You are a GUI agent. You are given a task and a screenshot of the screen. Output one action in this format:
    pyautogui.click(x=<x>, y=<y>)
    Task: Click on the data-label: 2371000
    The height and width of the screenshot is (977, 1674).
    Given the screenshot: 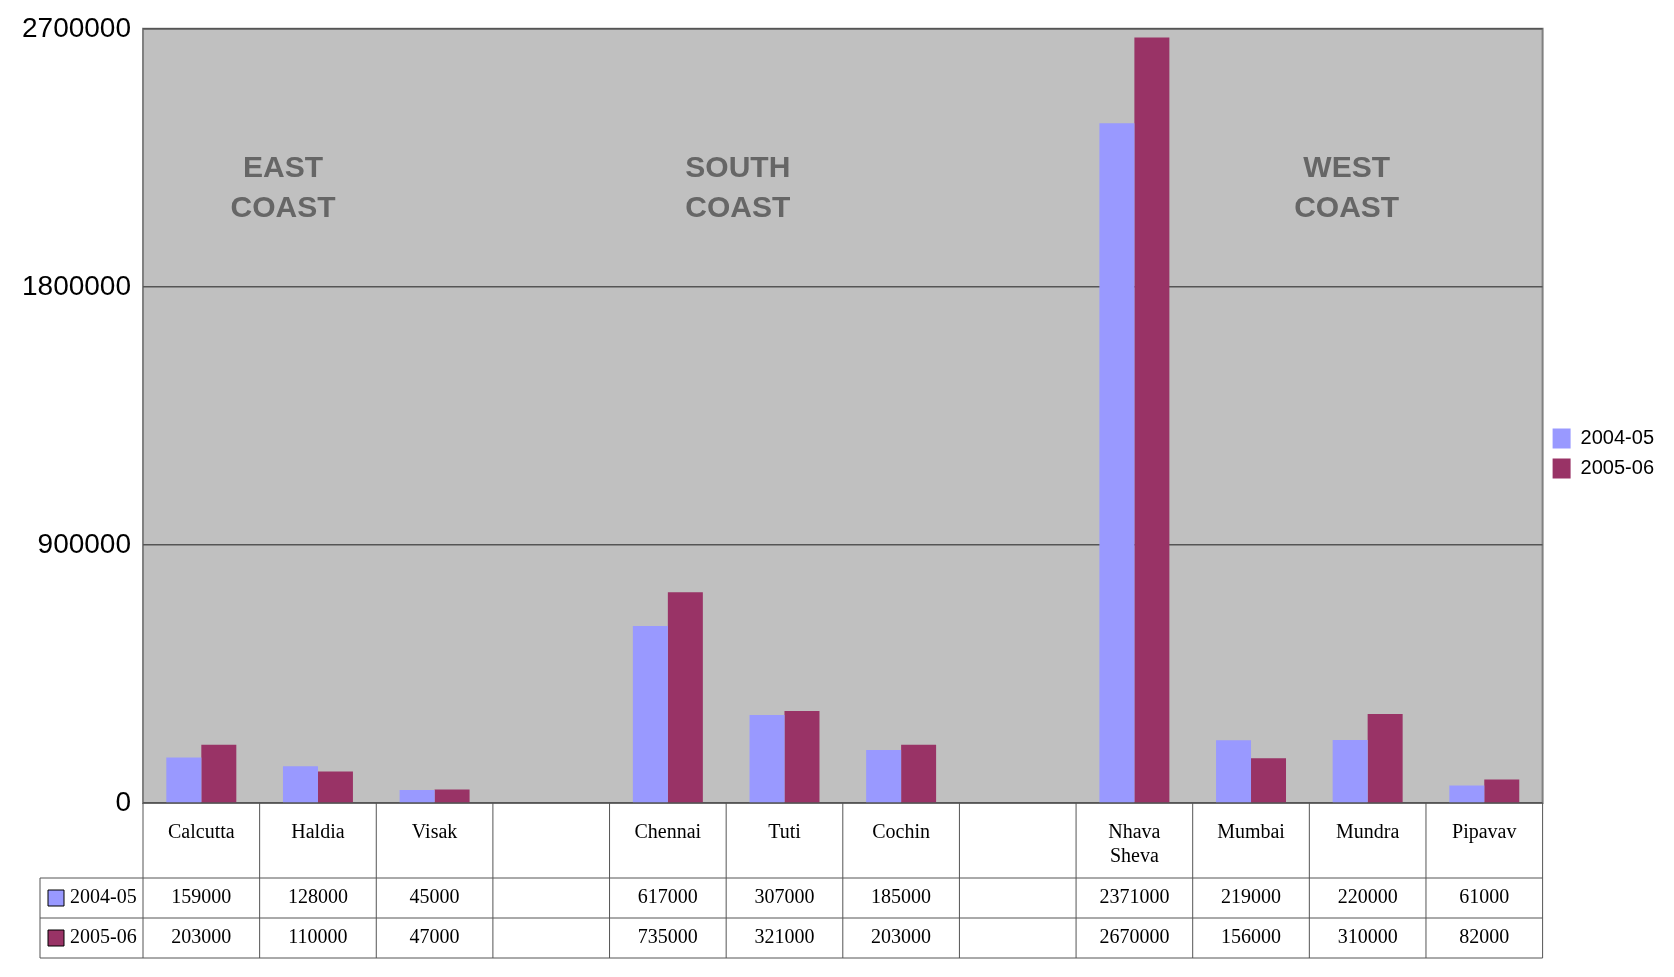 What is the action you would take?
    pyautogui.click(x=1134, y=896)
    